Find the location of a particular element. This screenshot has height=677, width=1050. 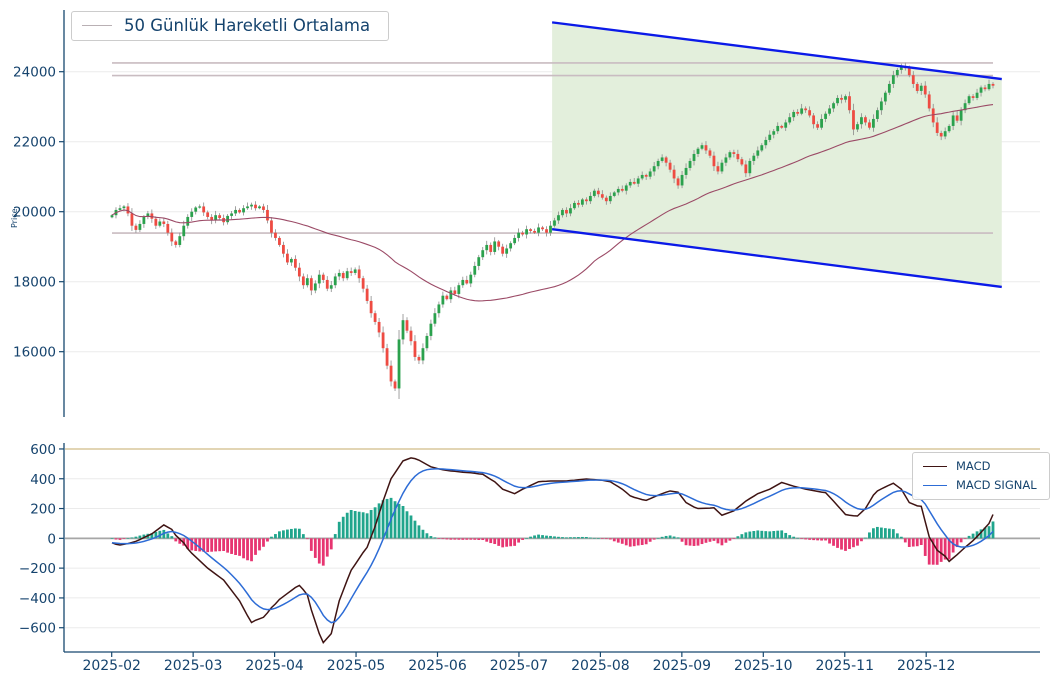

price-tick-label: 22000 is located at coordinates (34, 143).